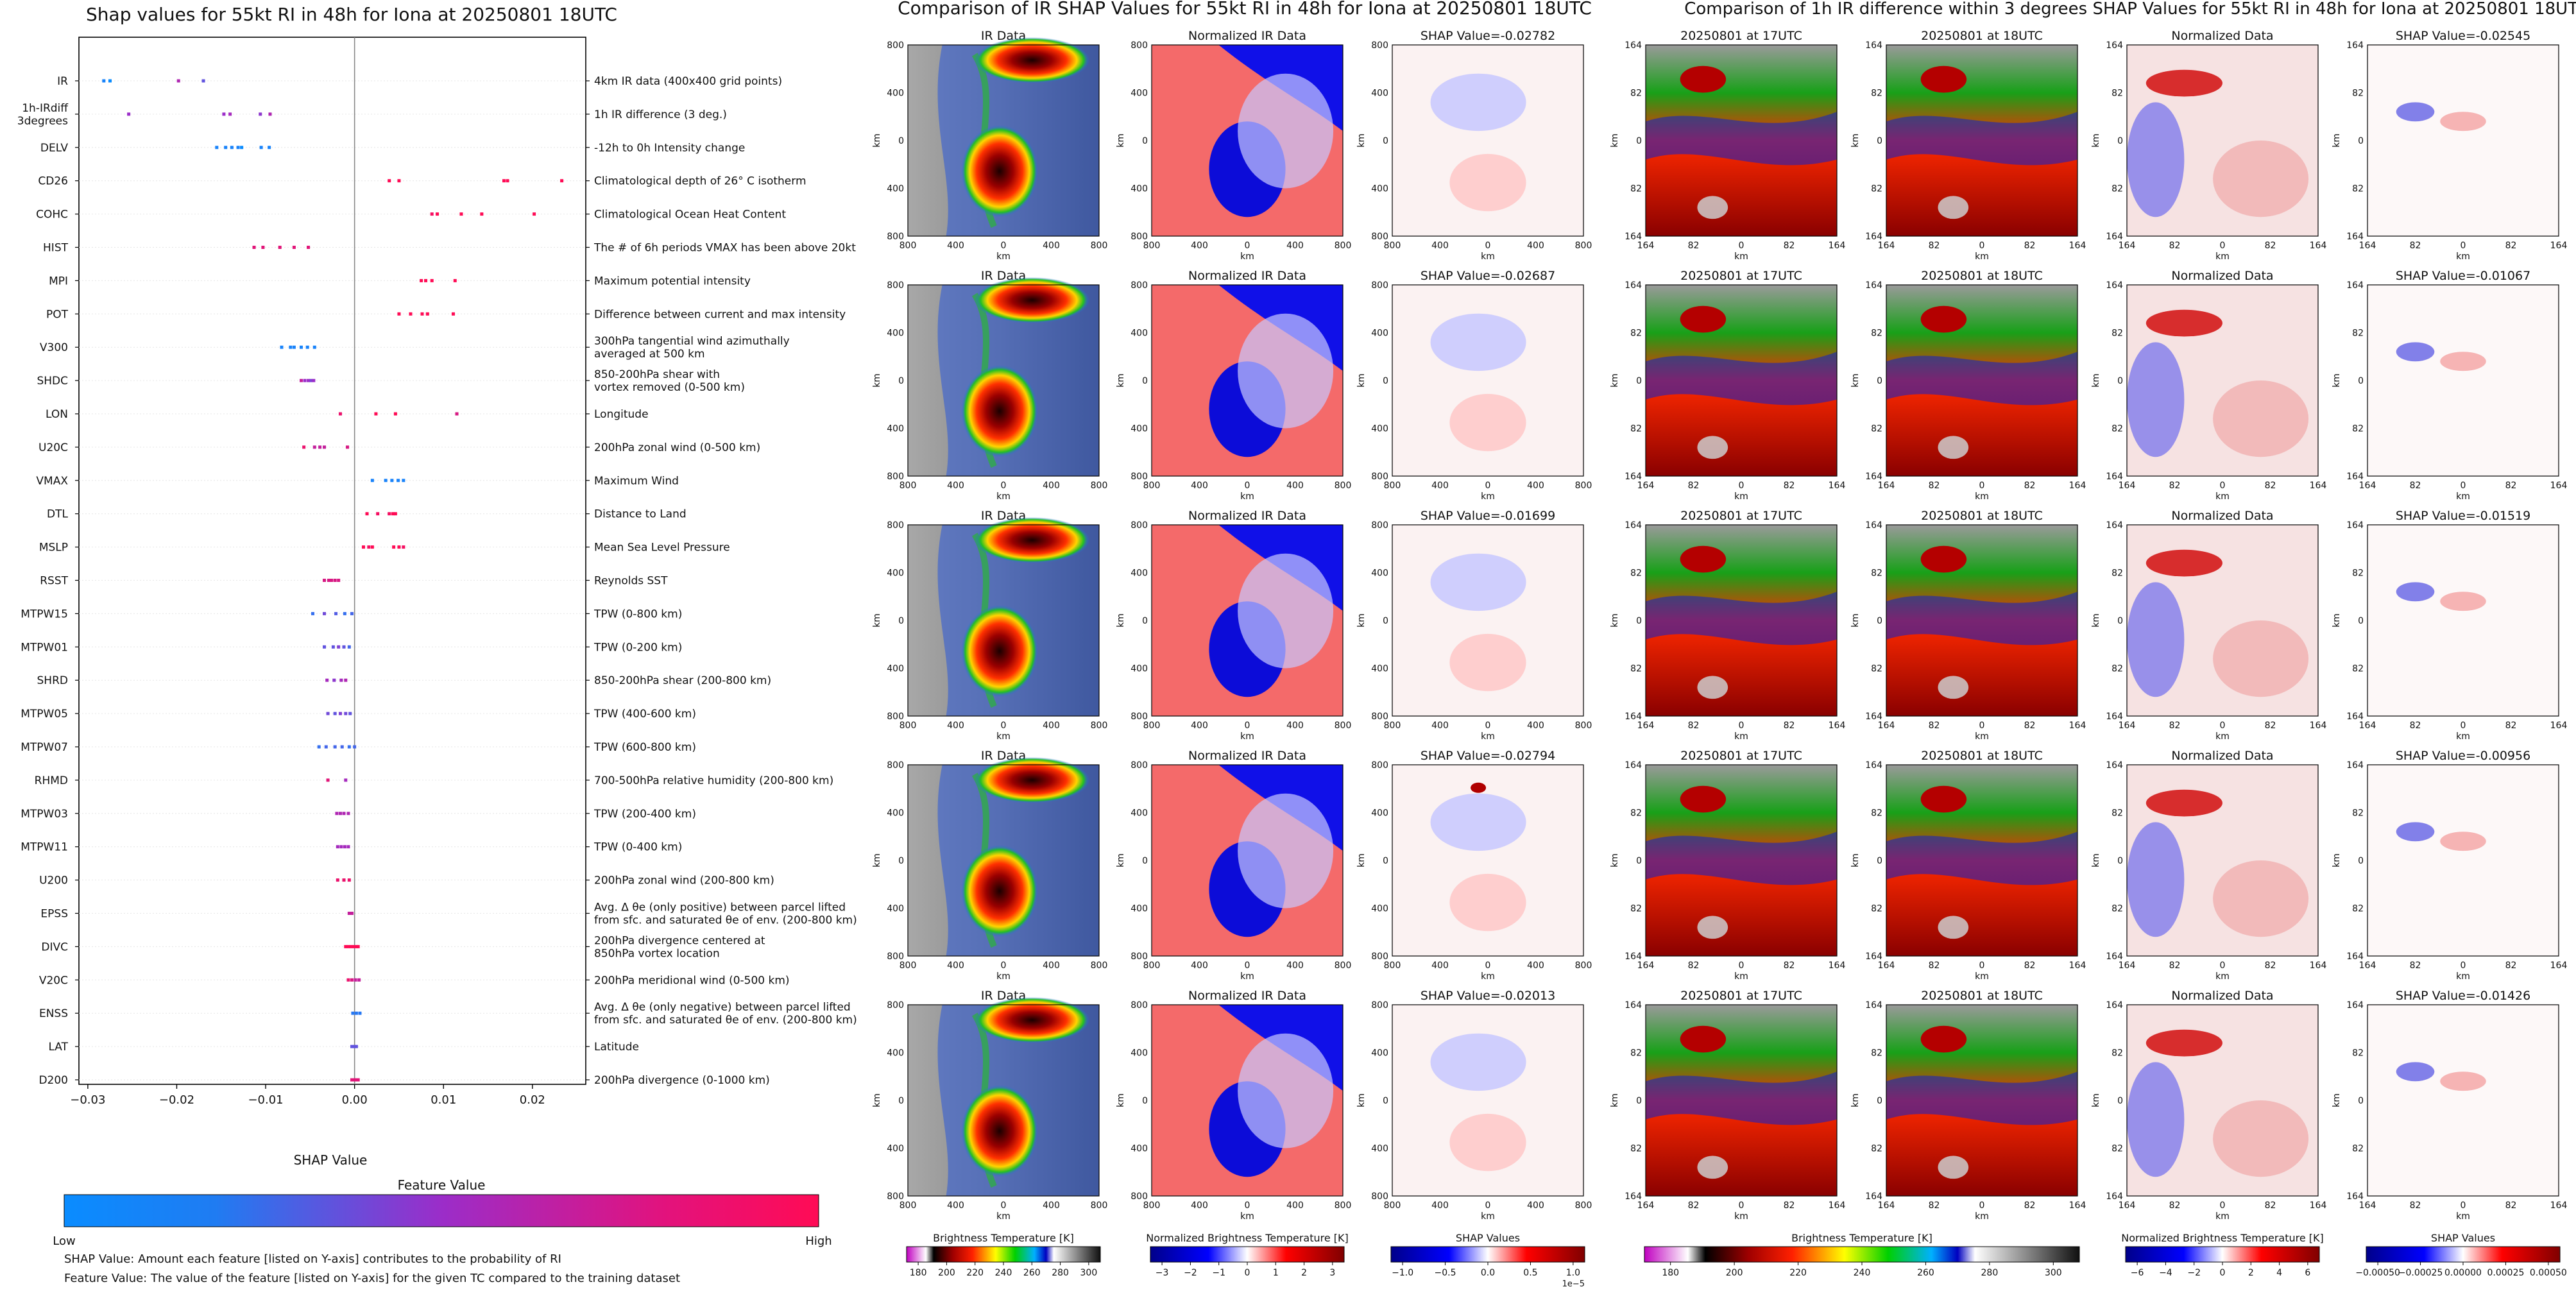 Image resolution: width=2576 pixels, height=1289 pixels. I want to click on feature-description: -12h to 0h Intensity change, so click(669, 148).